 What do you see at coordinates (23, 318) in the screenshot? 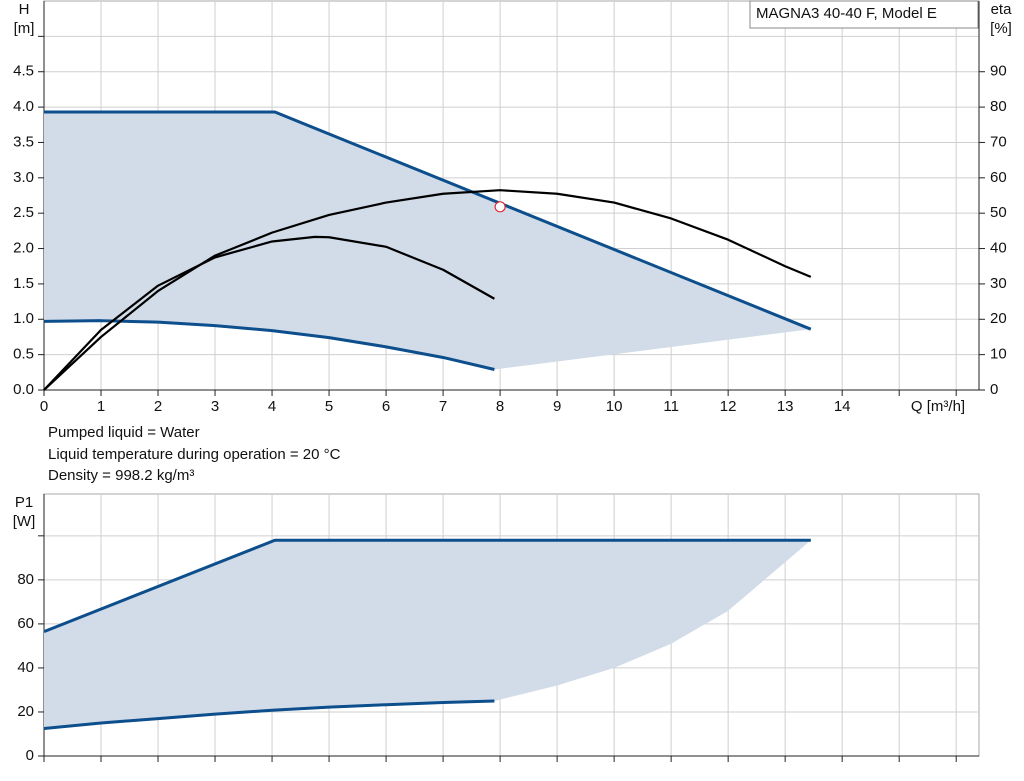
I see `y-tick-label: 1.0` at bounding box center [23, 318].